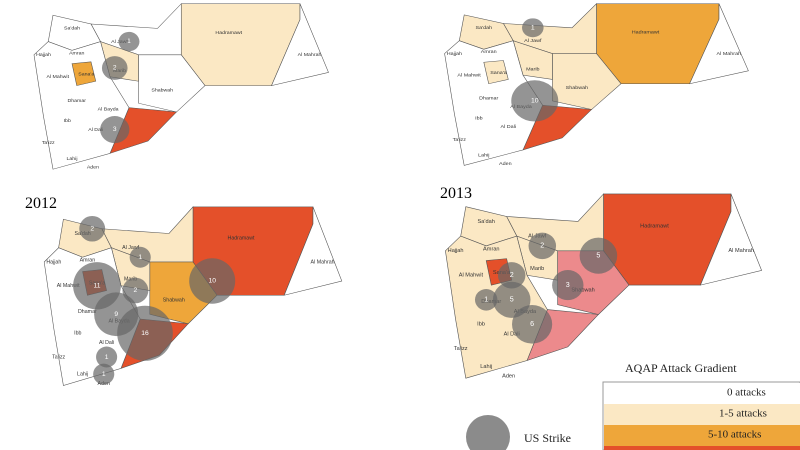  I want to click on legend-item: 0 attacks, so click(746, 393).